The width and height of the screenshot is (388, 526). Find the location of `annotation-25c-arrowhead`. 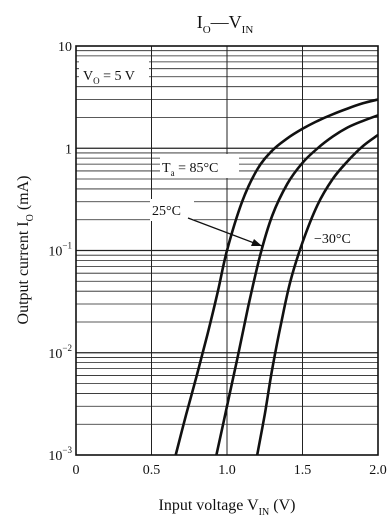

annotation-25c-arrowhead is located at coordinates (256, 242).